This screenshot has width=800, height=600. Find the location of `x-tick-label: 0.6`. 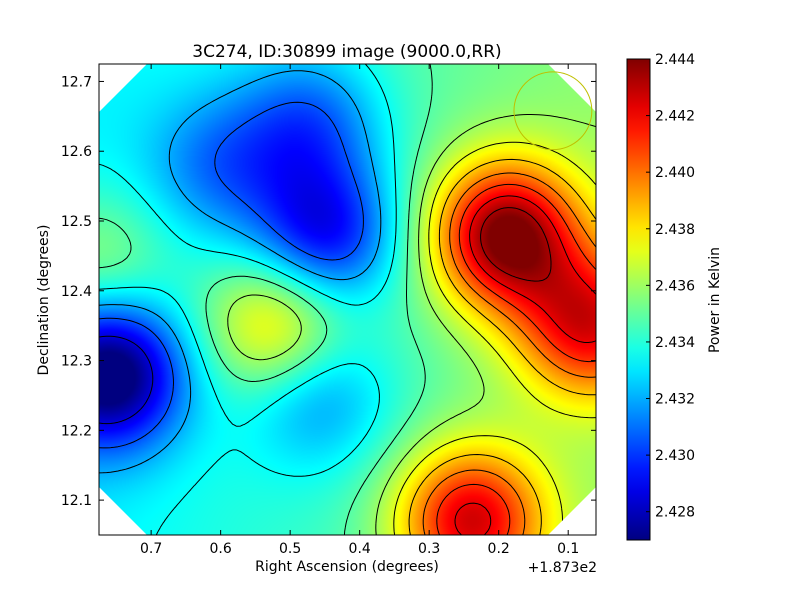

x-tick-label: 0.6 is located at coordinates (221, 549).